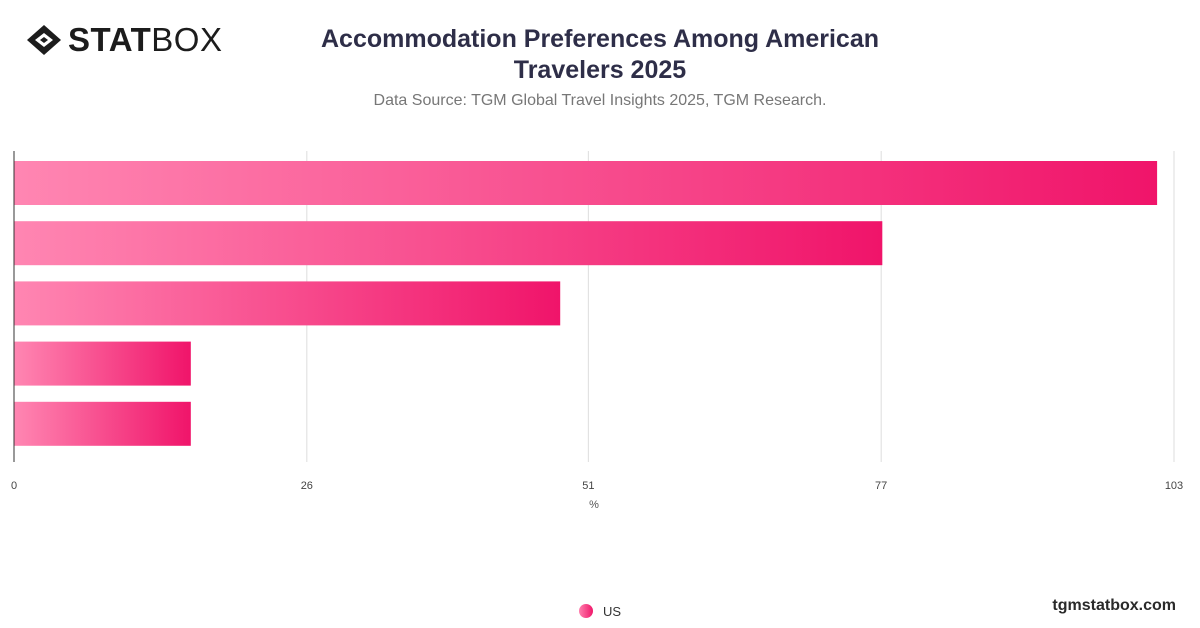  What do you see at coordinates (600, 70) in the screenshot?
I see `chart-title-line-2: Travelers 2025` at bounding box center [600, 70].